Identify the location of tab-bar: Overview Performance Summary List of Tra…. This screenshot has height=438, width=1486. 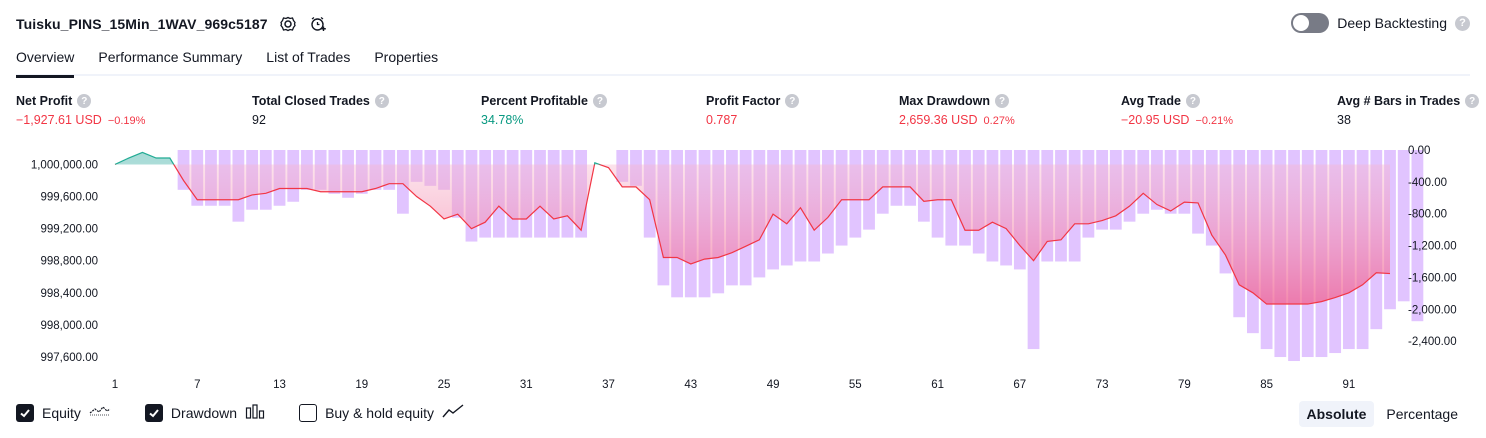
(743, 61).